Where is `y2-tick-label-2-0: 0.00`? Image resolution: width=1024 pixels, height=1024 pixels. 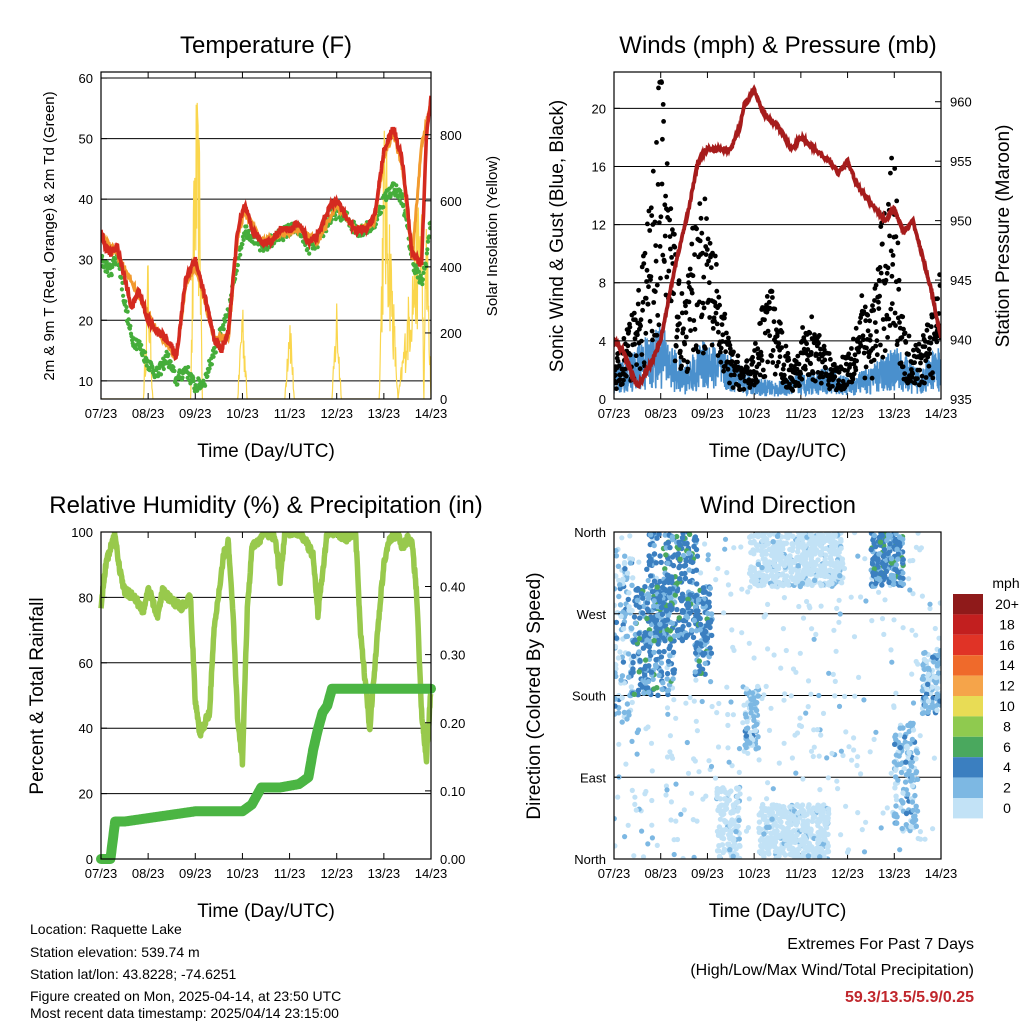
y2-tick-label-2-0: 0.00 is located at coordinates (452, 859).